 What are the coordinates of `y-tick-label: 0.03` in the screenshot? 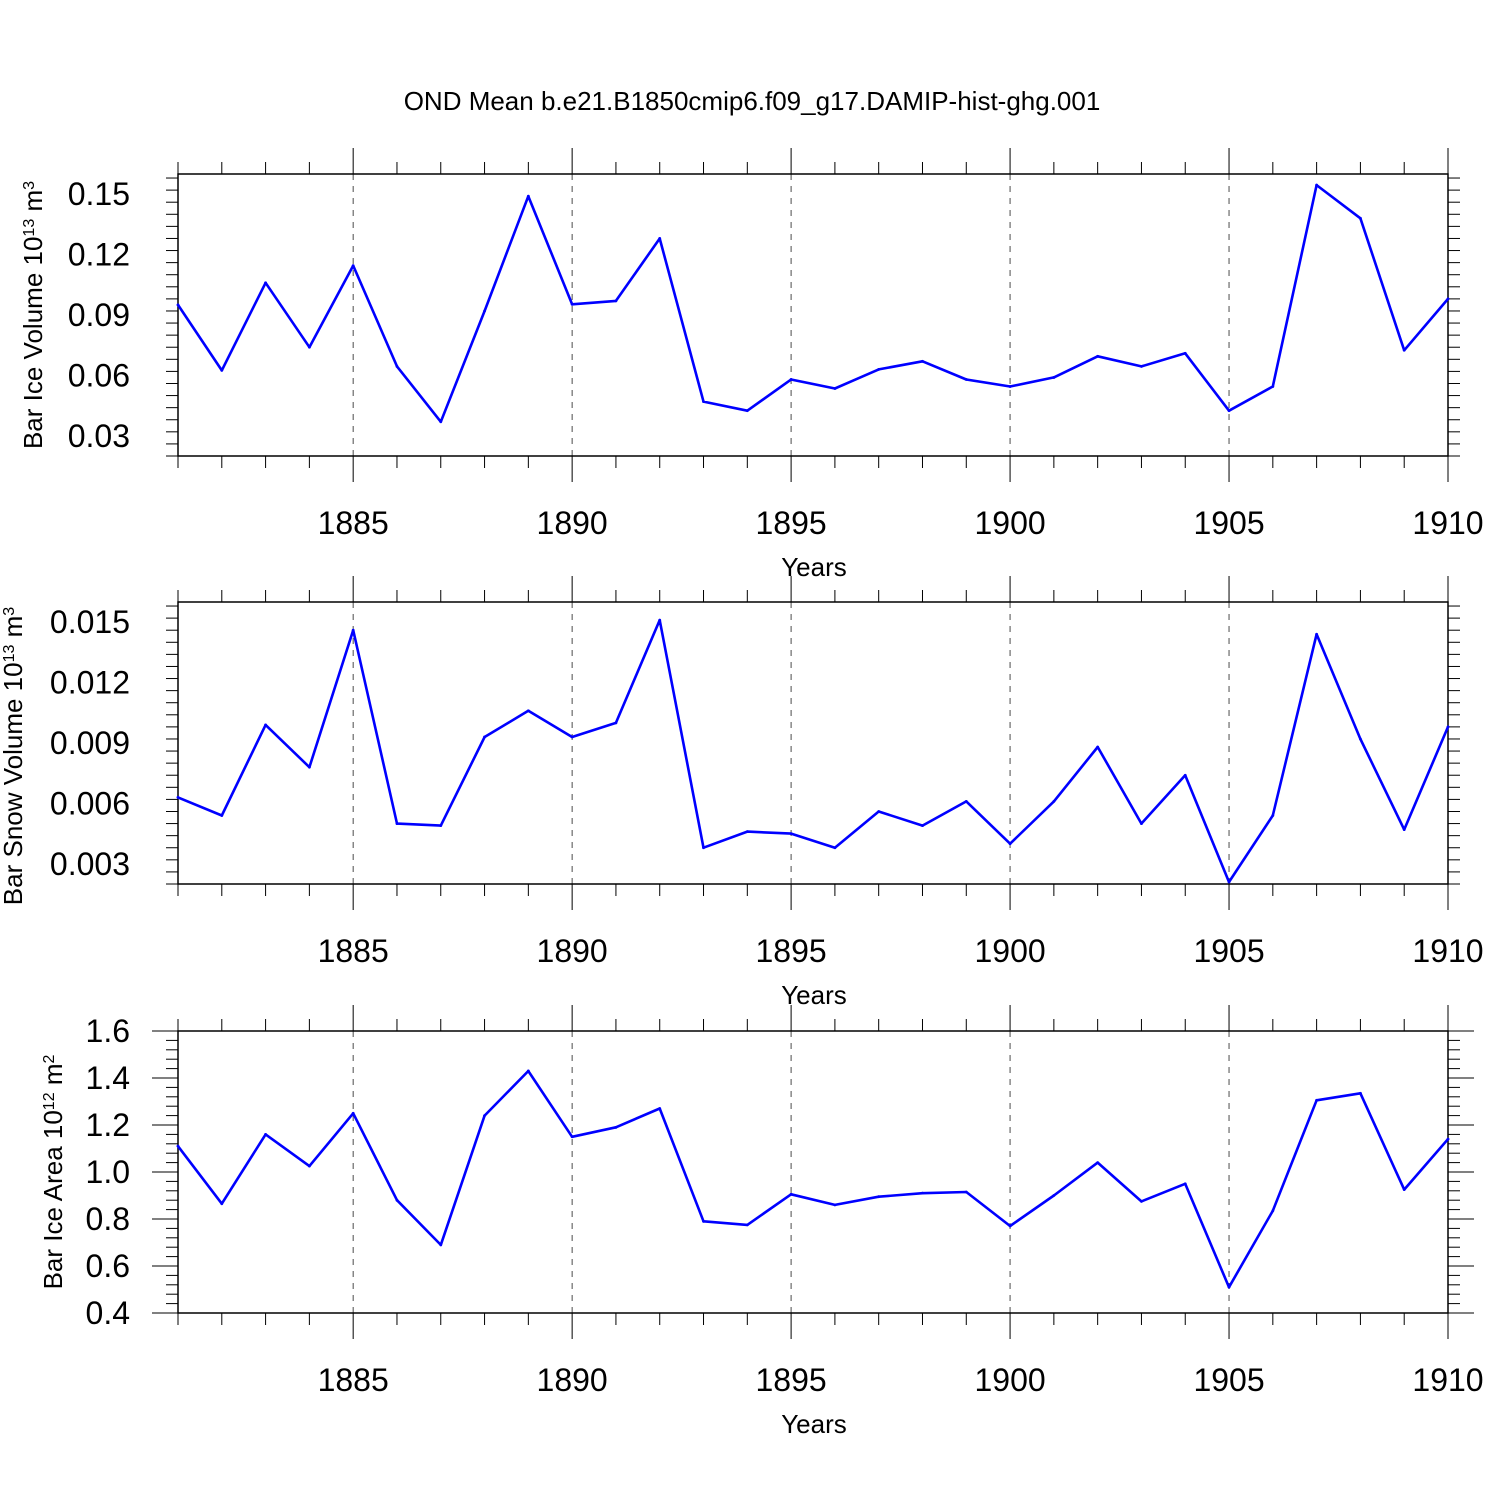 It's located at (99, 436).